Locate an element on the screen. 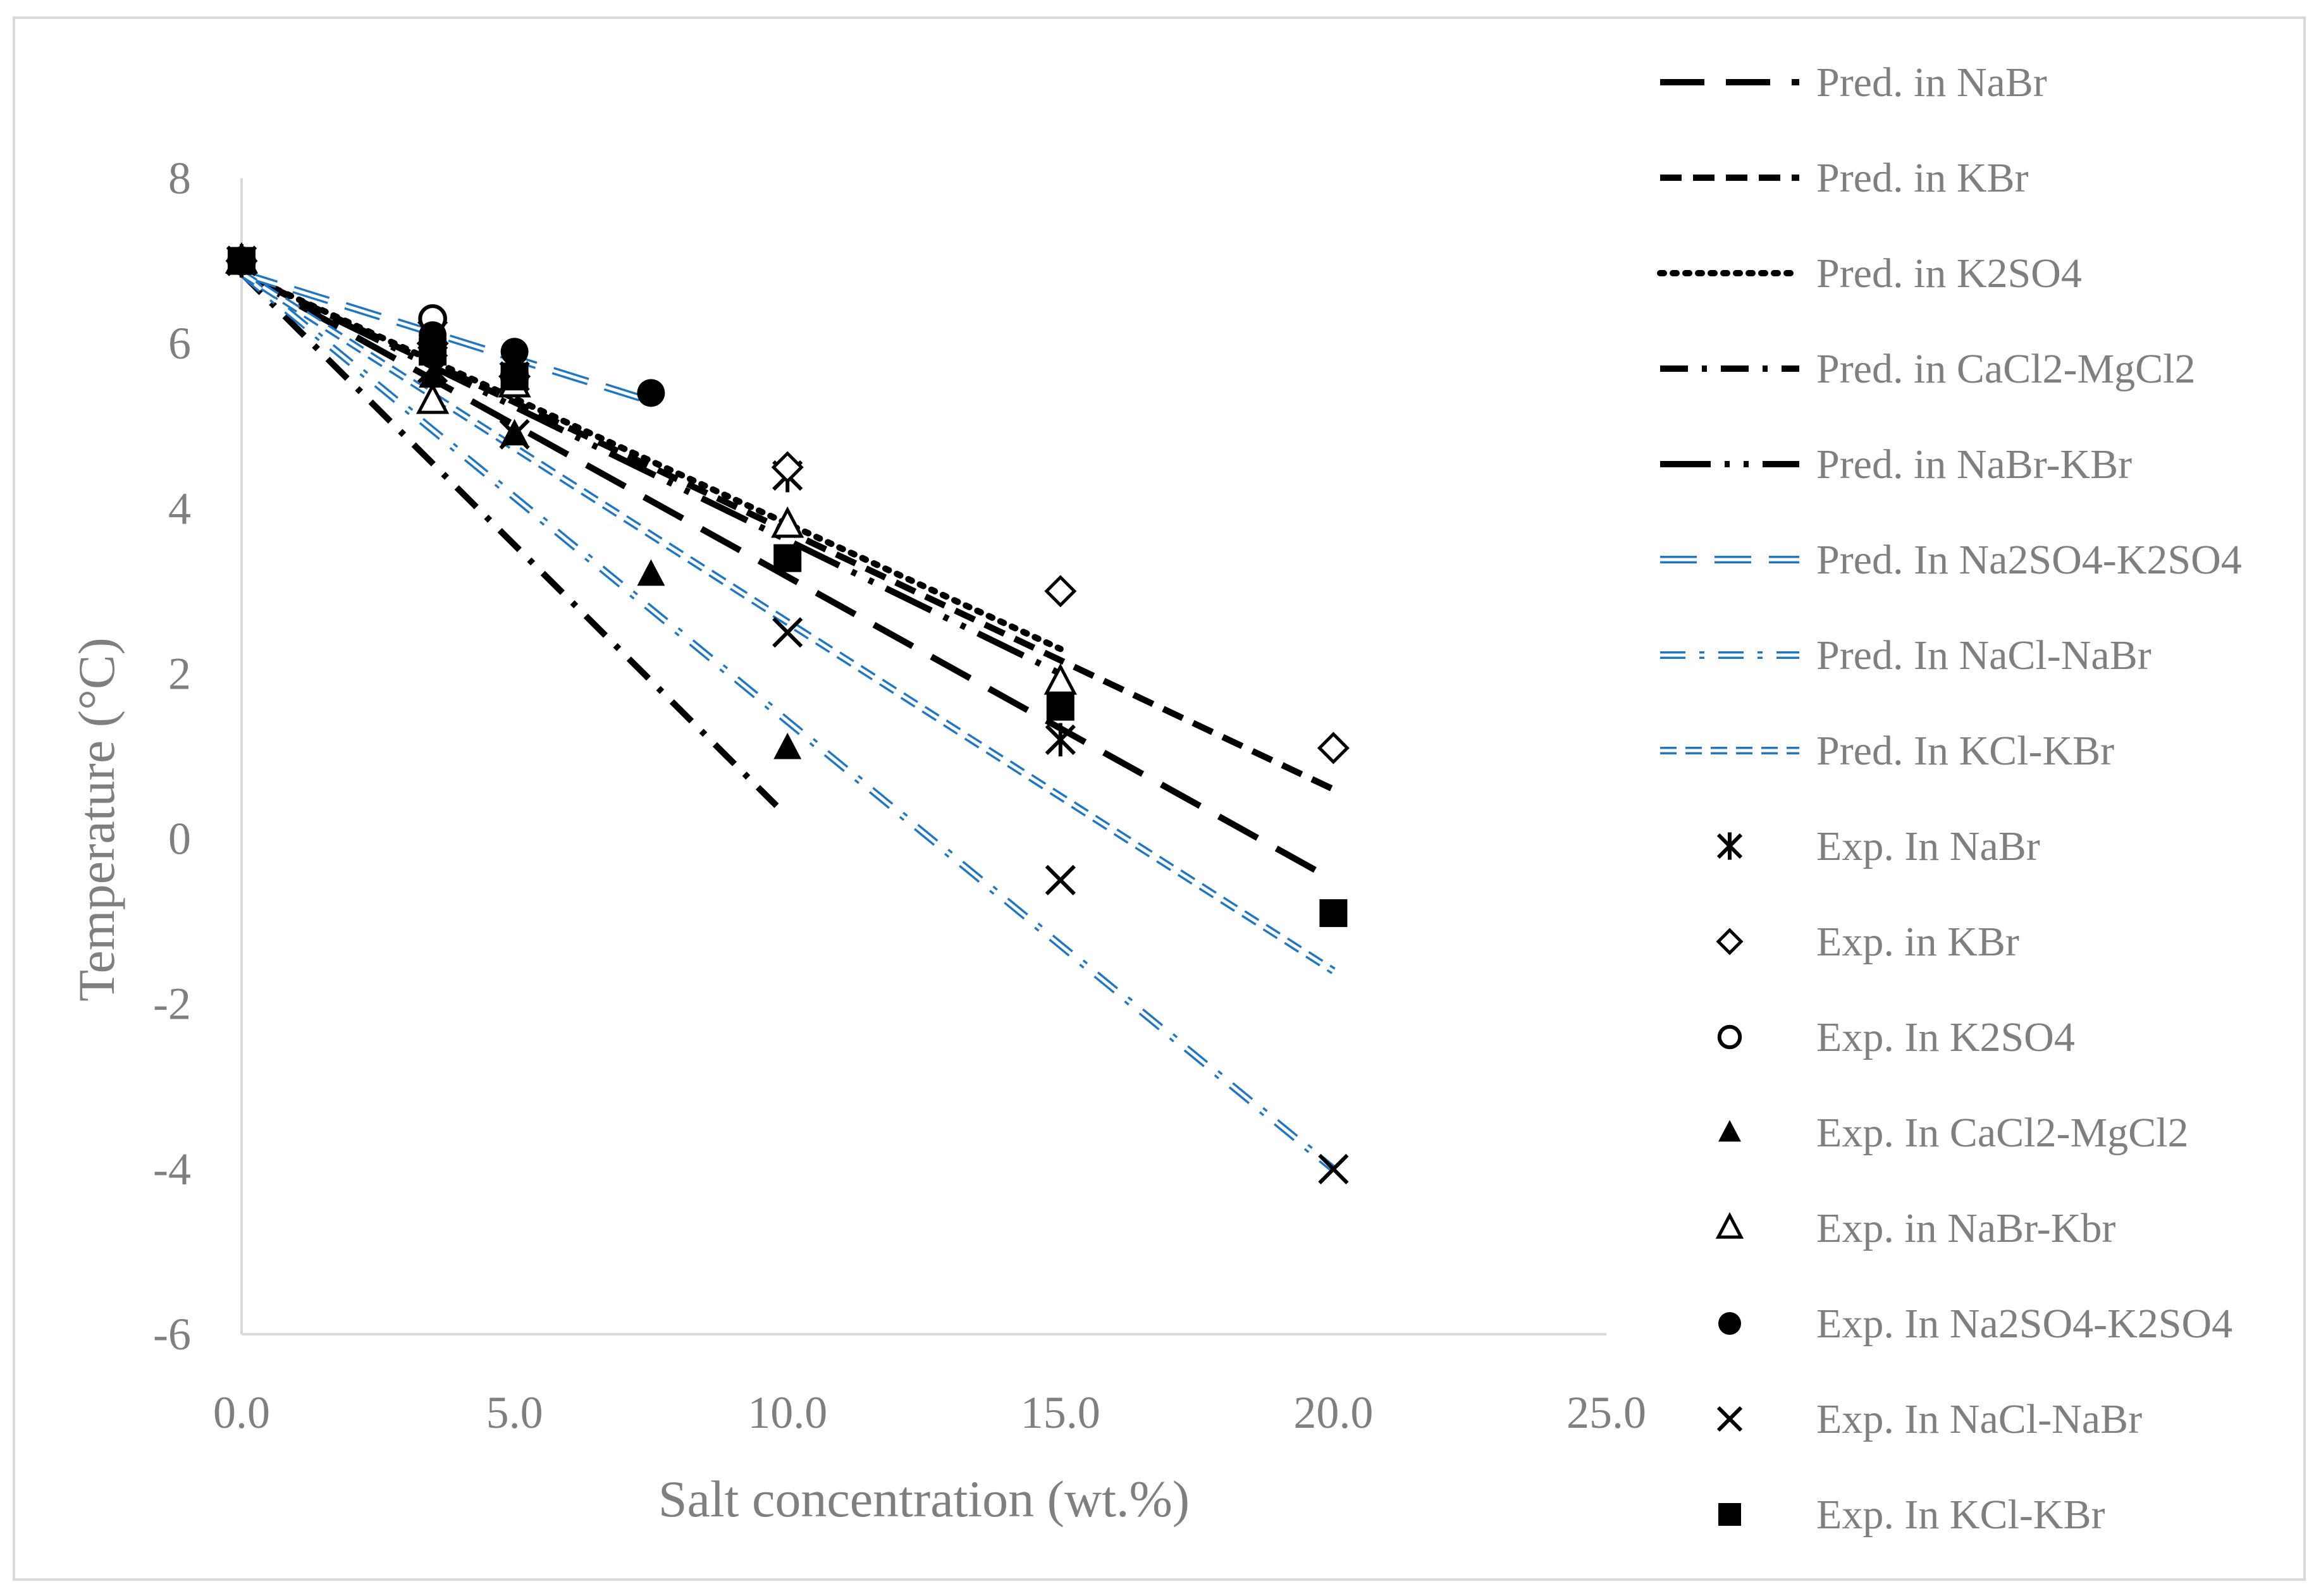  x-tick-label: 15.0 is located at coordinates (1060, 1413).